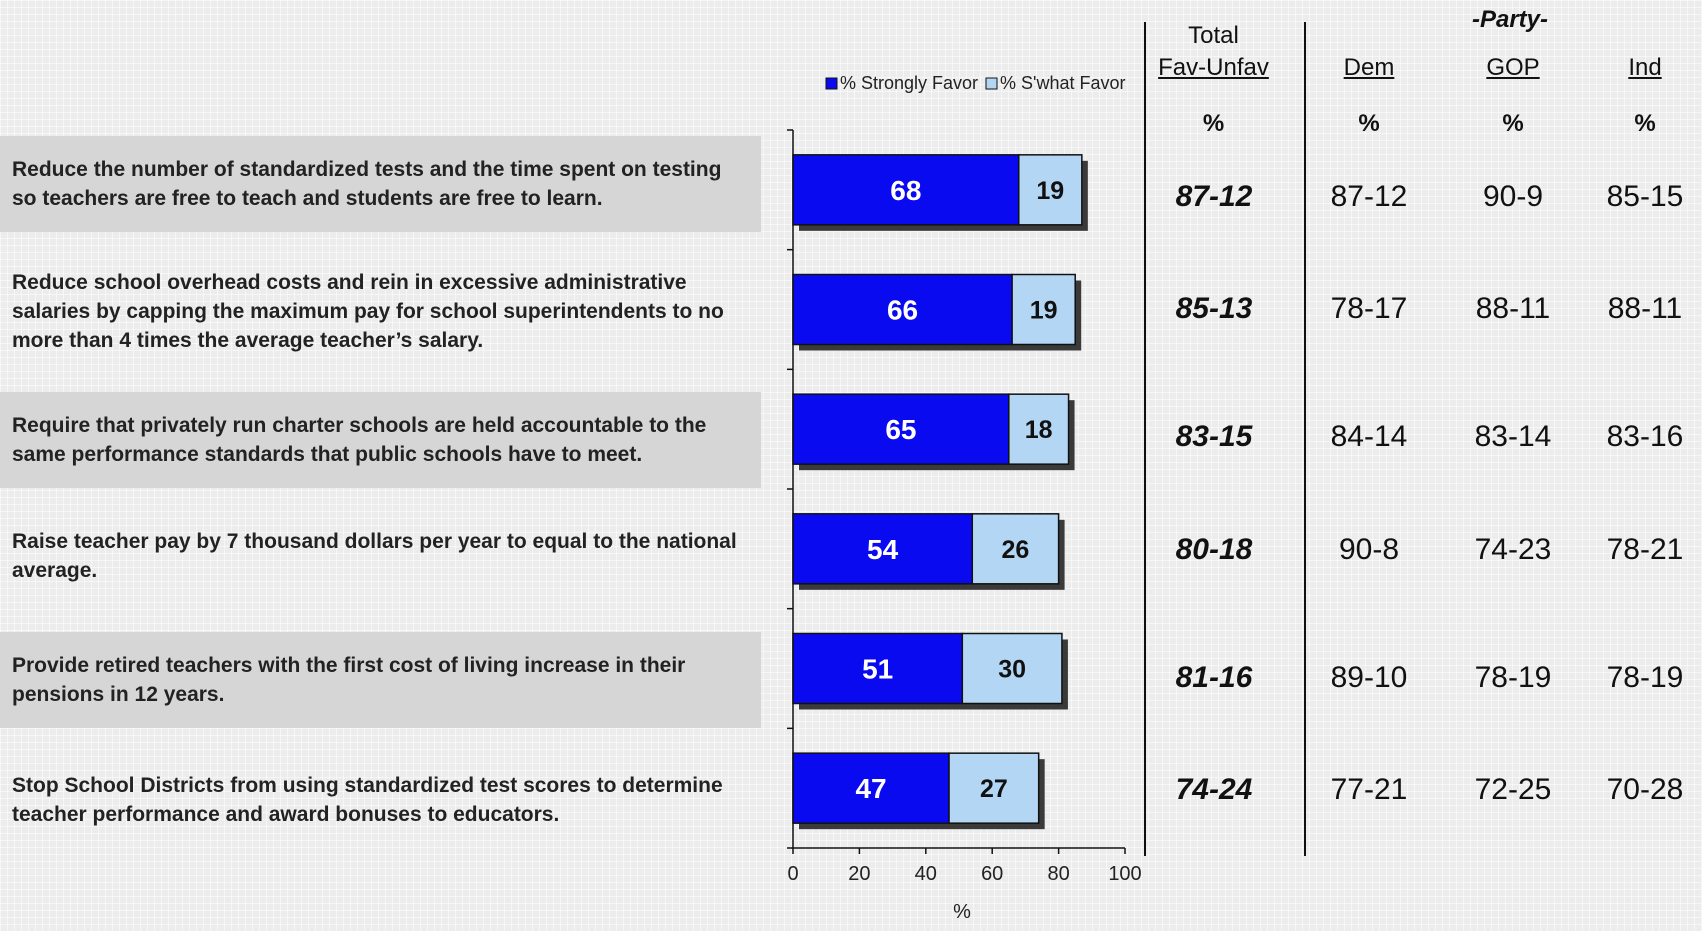  What do you see at coordinates (1513, 308) in the screenshot?
I see `gop-value: 88-11` at bounding box center [1513, 308].